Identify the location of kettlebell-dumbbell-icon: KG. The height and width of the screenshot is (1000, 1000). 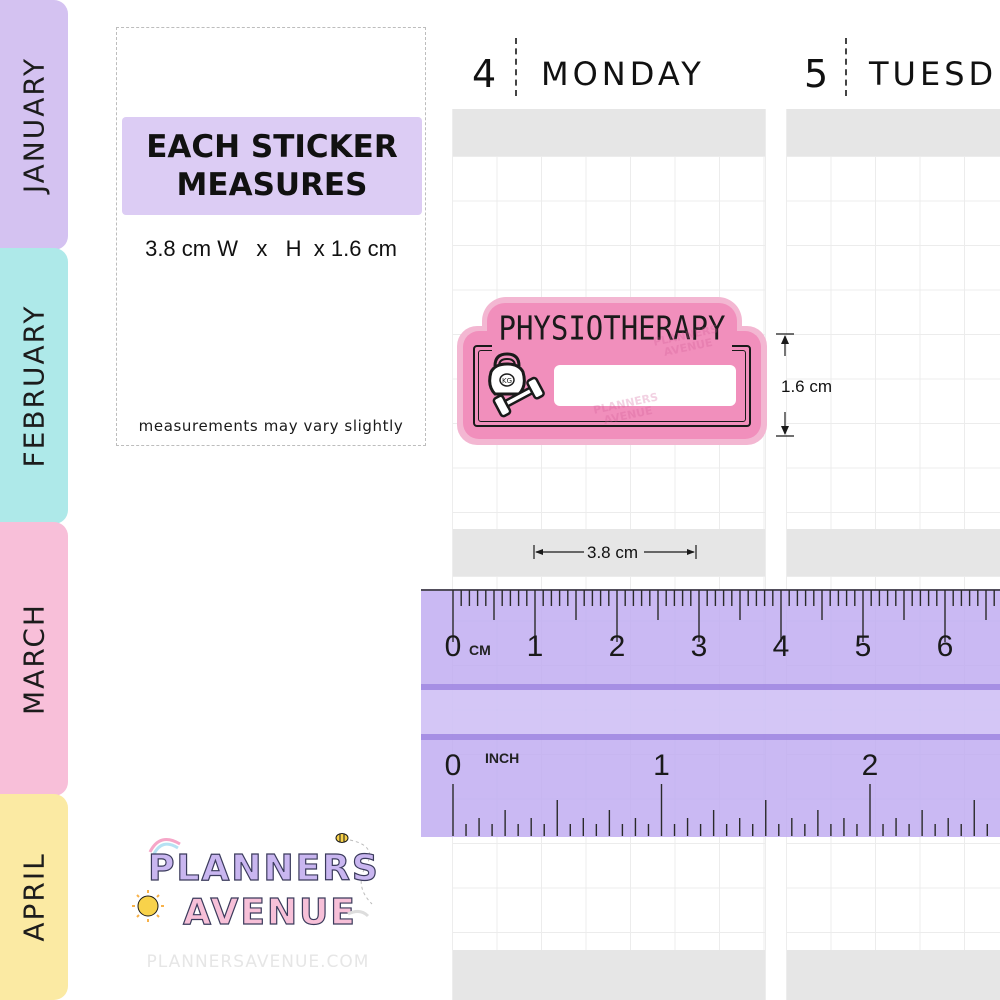
(516, 385).